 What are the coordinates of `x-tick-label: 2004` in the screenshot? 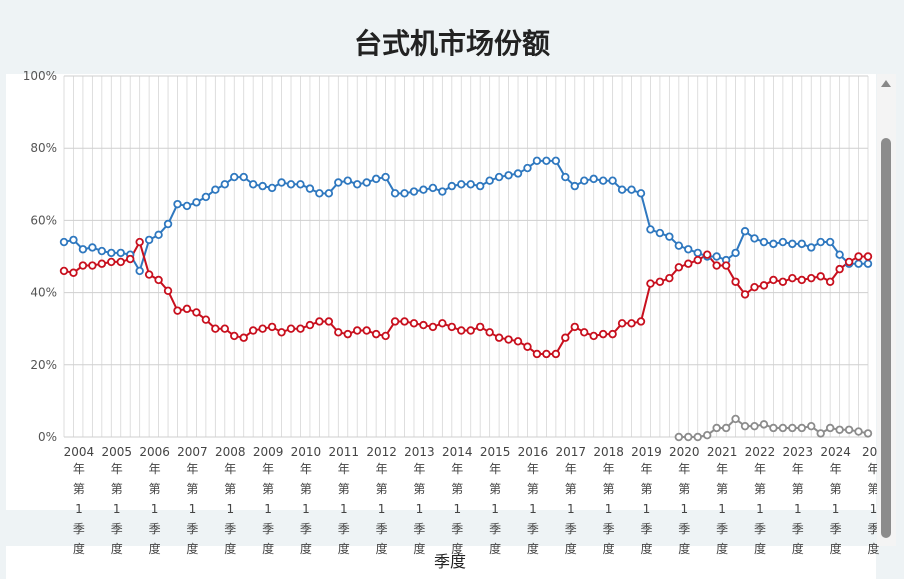 It's located at (79, 452).